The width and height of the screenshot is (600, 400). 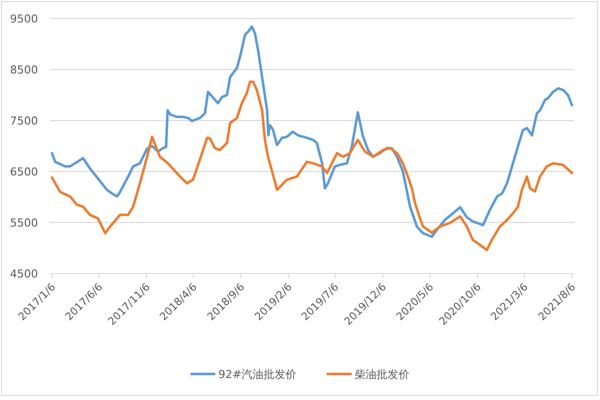 I want to click on y-tick-label: 5500, so click(x=24, y=223).